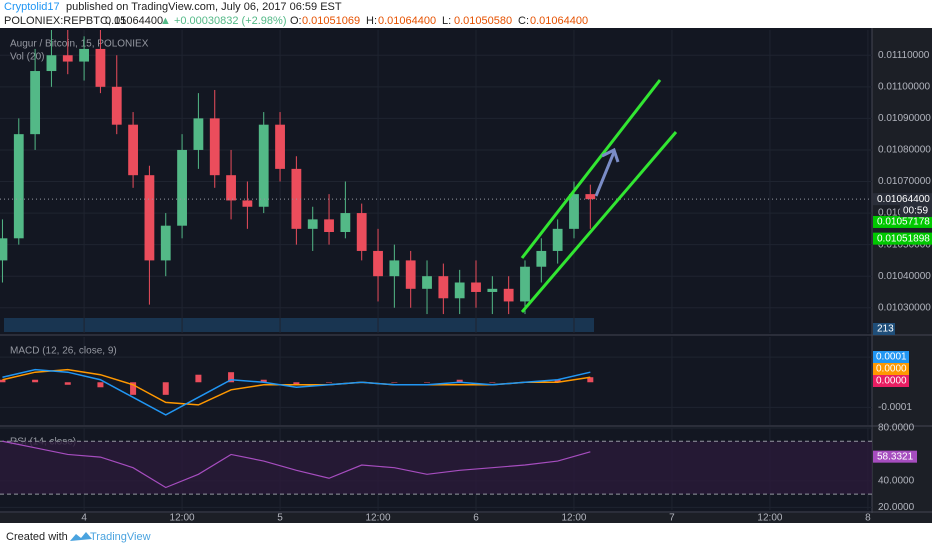 The height and width of the screenshot is (555, 932). What do you see at coordinates (903, 222) in the screenshot?
I see `price-tag-label: 0.01057178` at bounding box center [903, 222].